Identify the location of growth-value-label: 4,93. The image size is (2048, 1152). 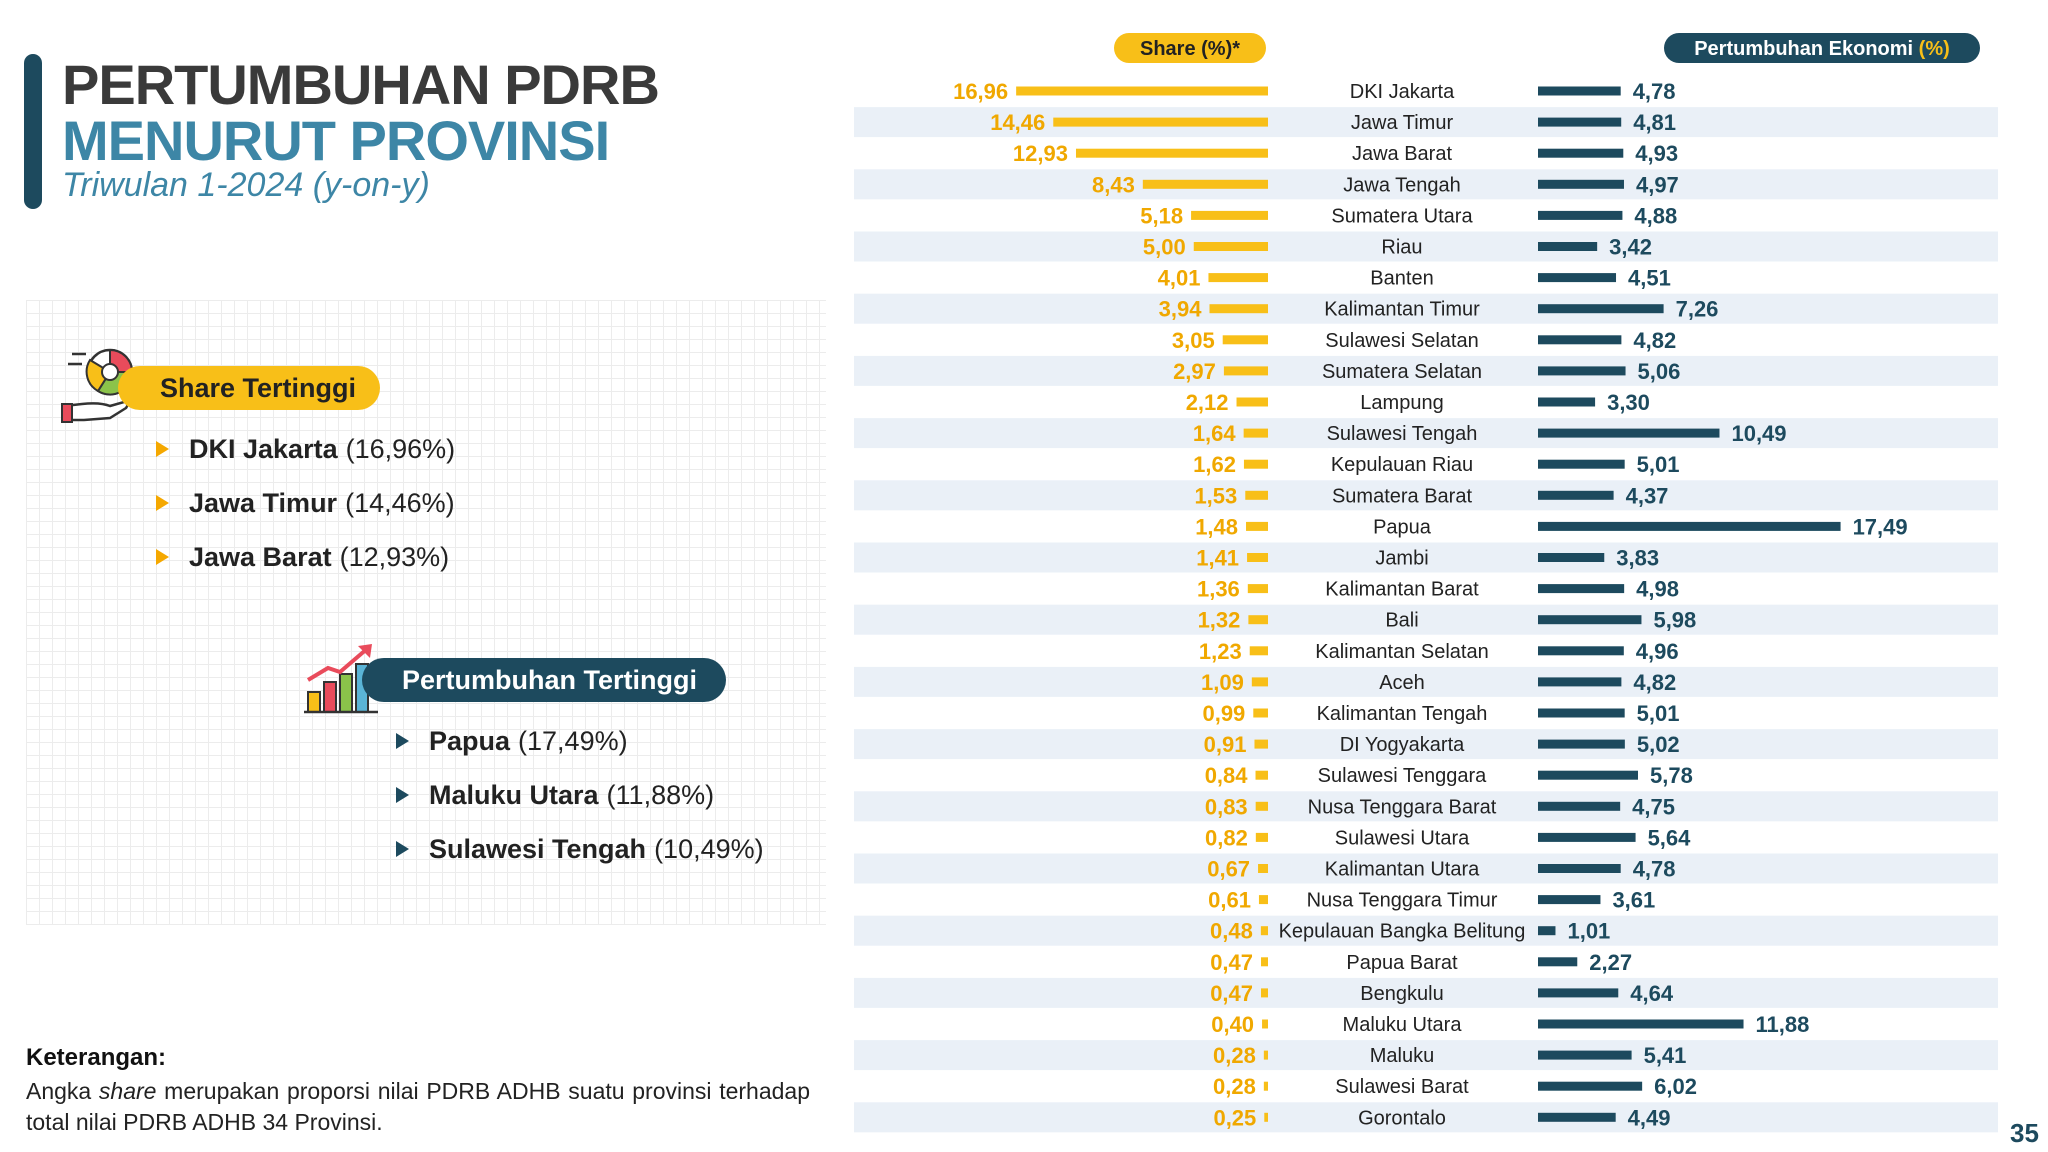
(1656, 153).